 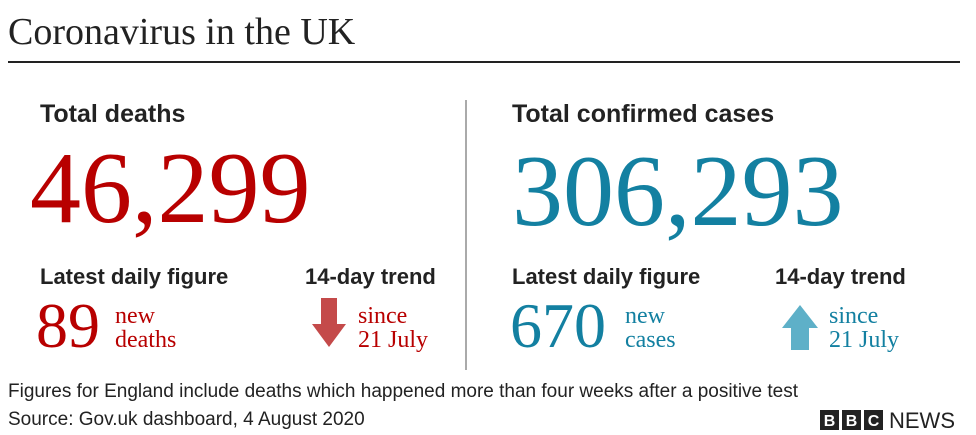 What do you see at coordinates (678, 191) in the screenshot?
I see `total-value: 306,293` at bounding box center [678, 191].